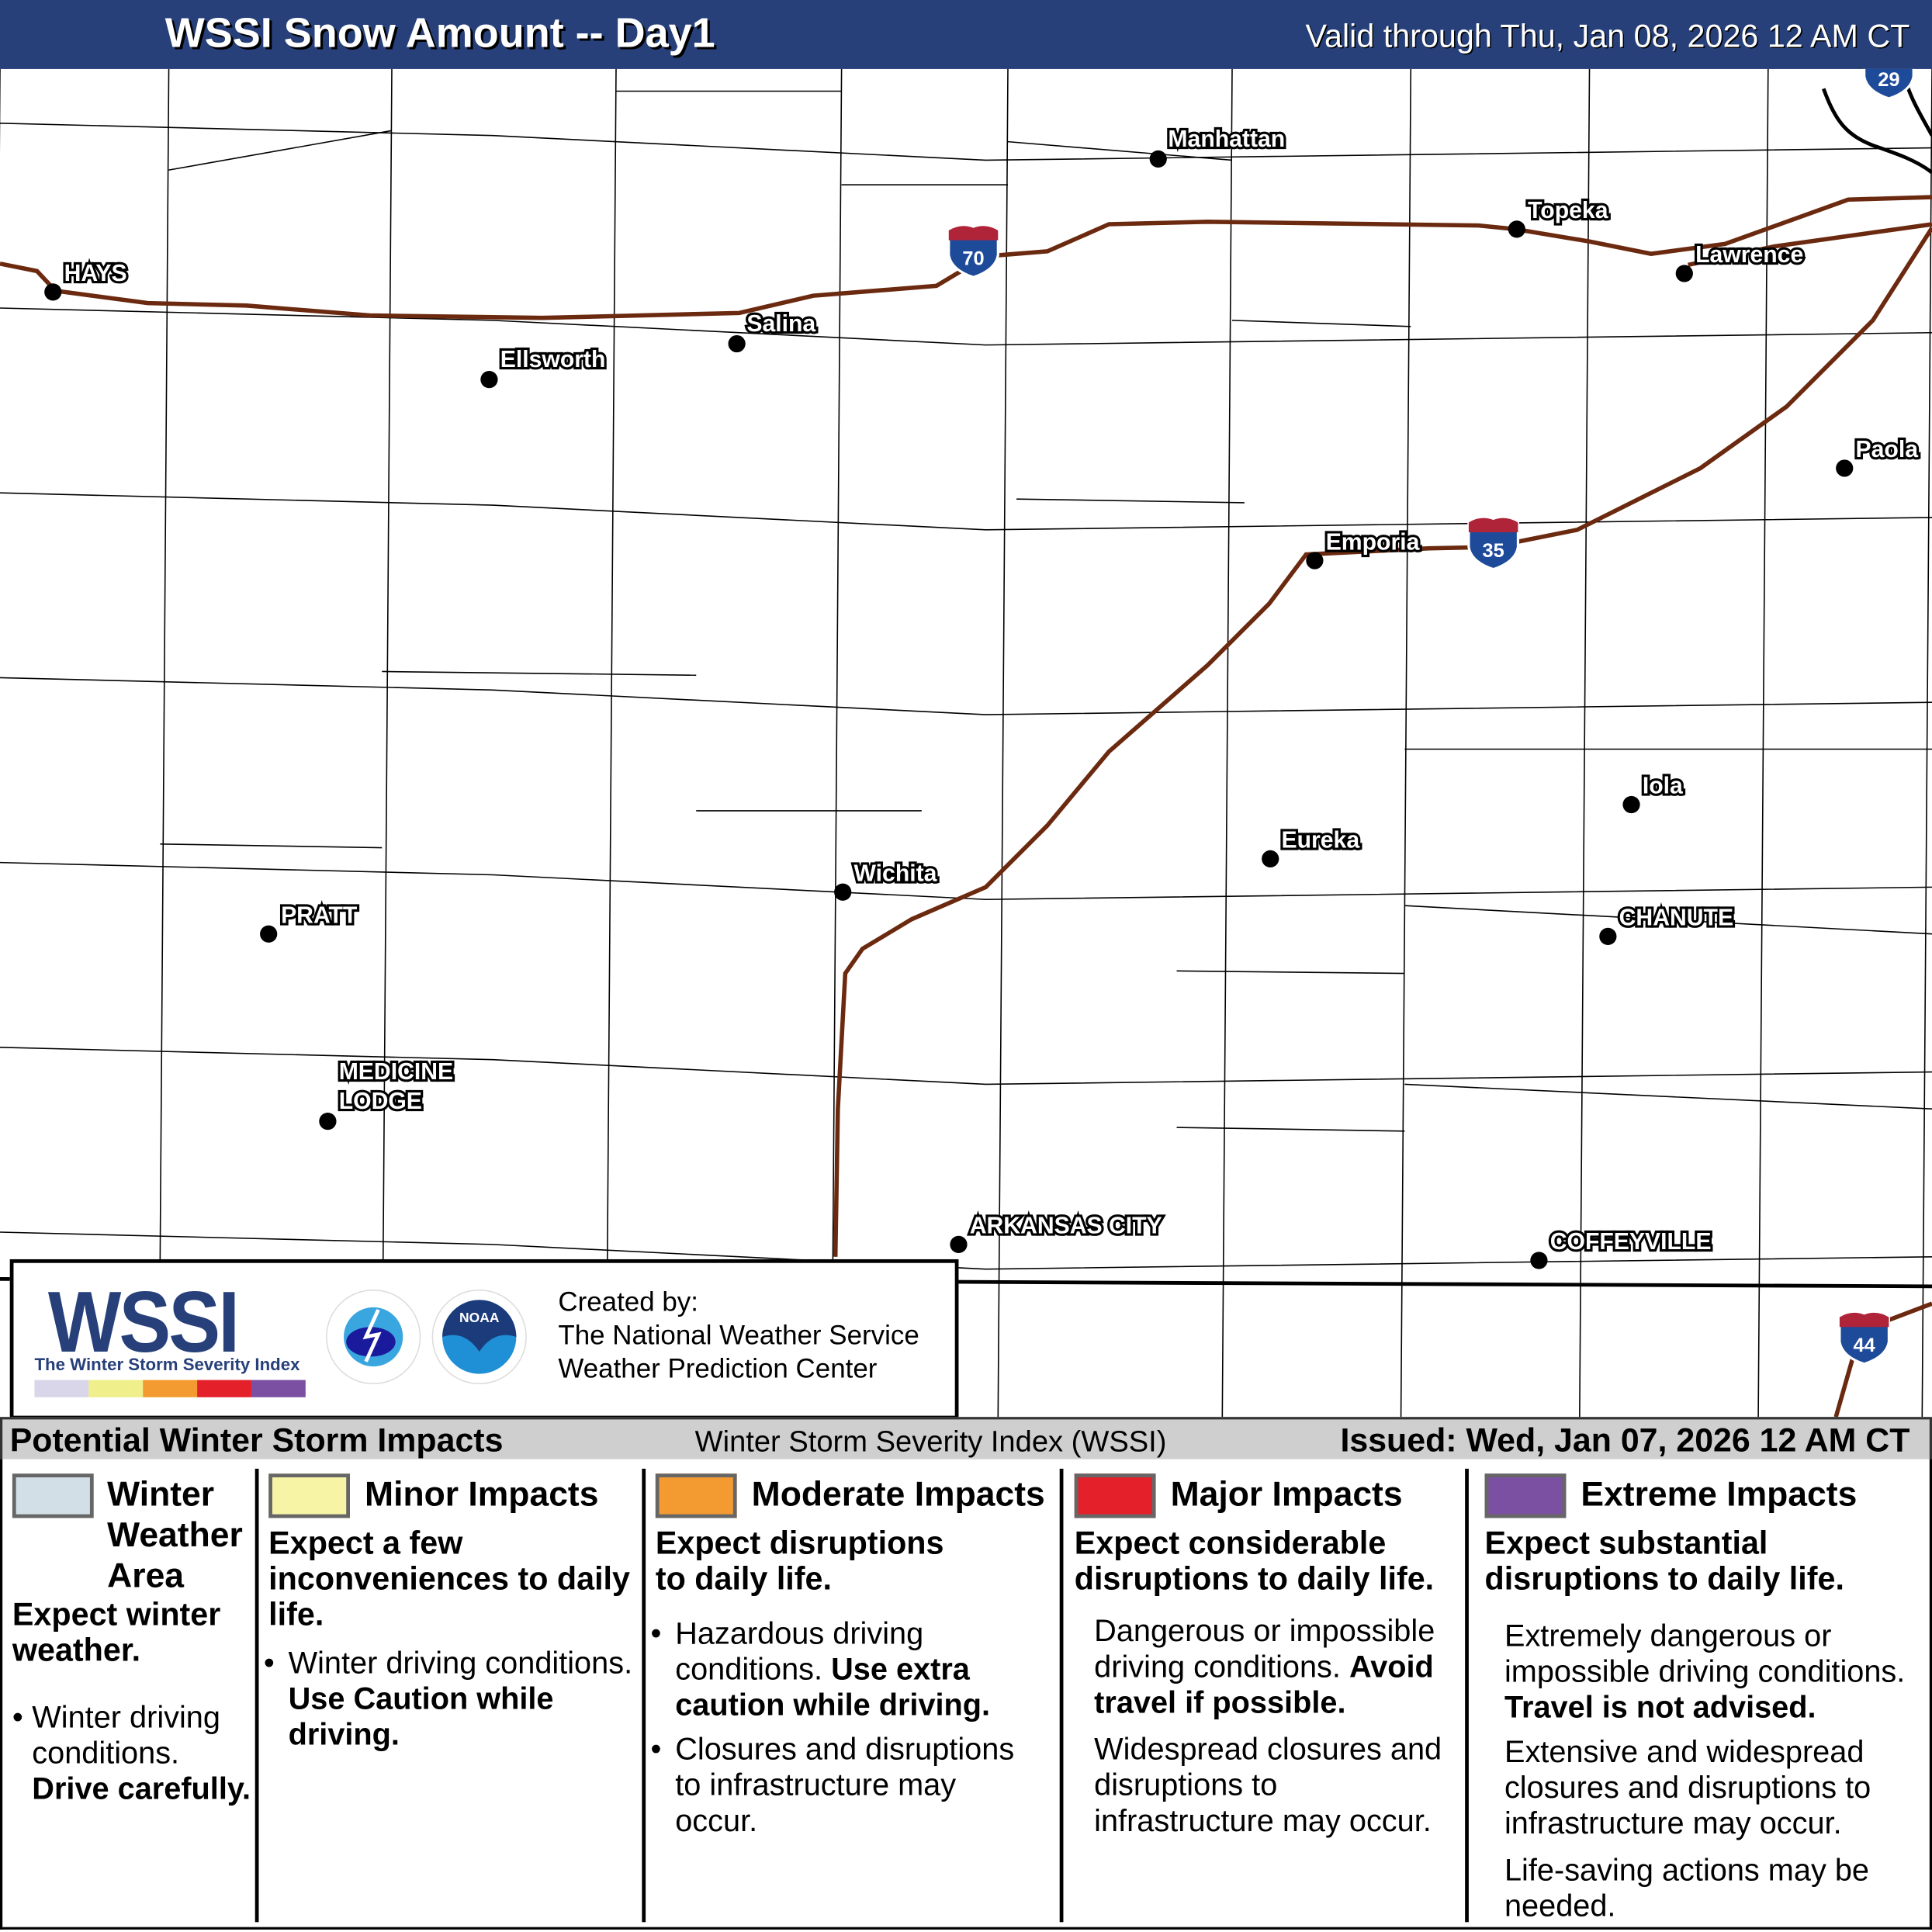 This screenshot has width=1932, height=1932. What do you see at coordinates (780, 324) in the screenshot?
I see `city-label: Salina` at bounding box center [780, 324].